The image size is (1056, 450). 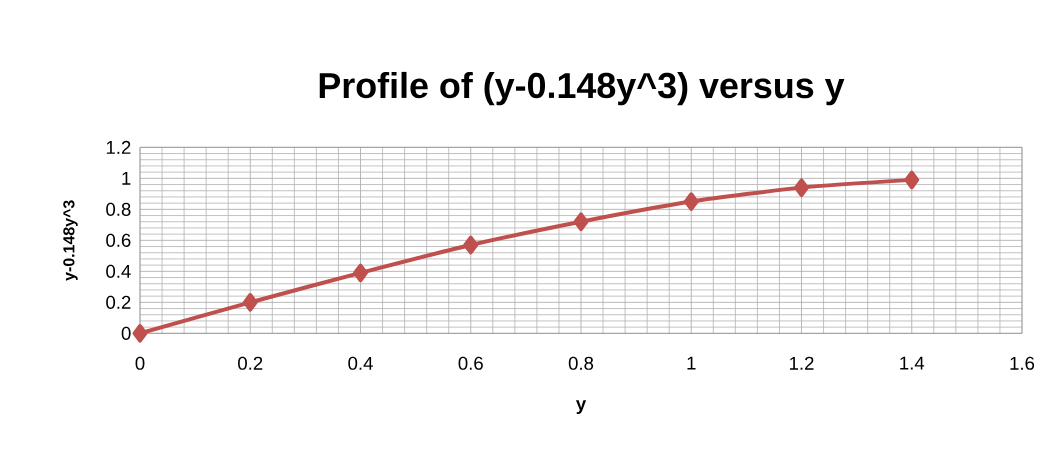 What do you see at coordinates (581, 363) in the screenshot?
I see `x-tick-label: 0.8` at bounding box center [581, 363].